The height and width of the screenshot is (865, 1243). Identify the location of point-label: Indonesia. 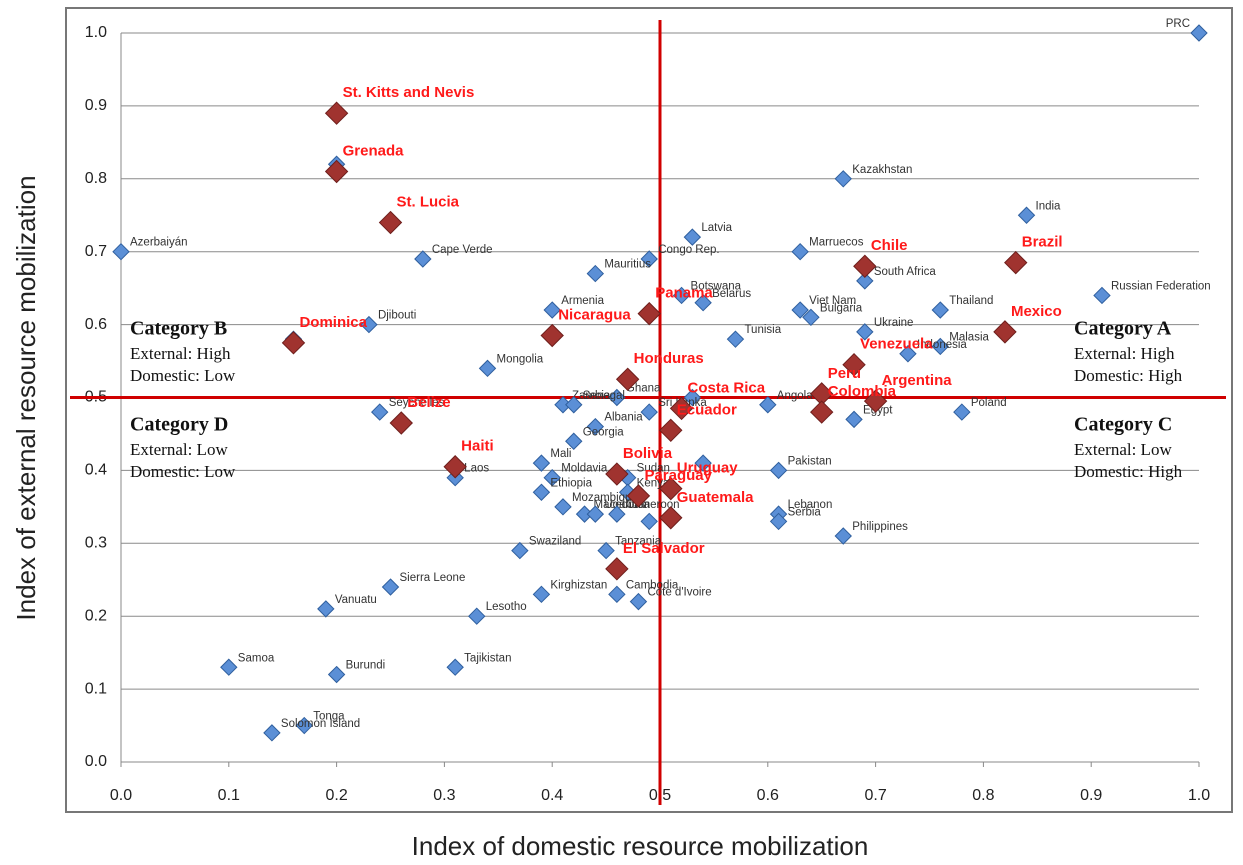
(942, 345).